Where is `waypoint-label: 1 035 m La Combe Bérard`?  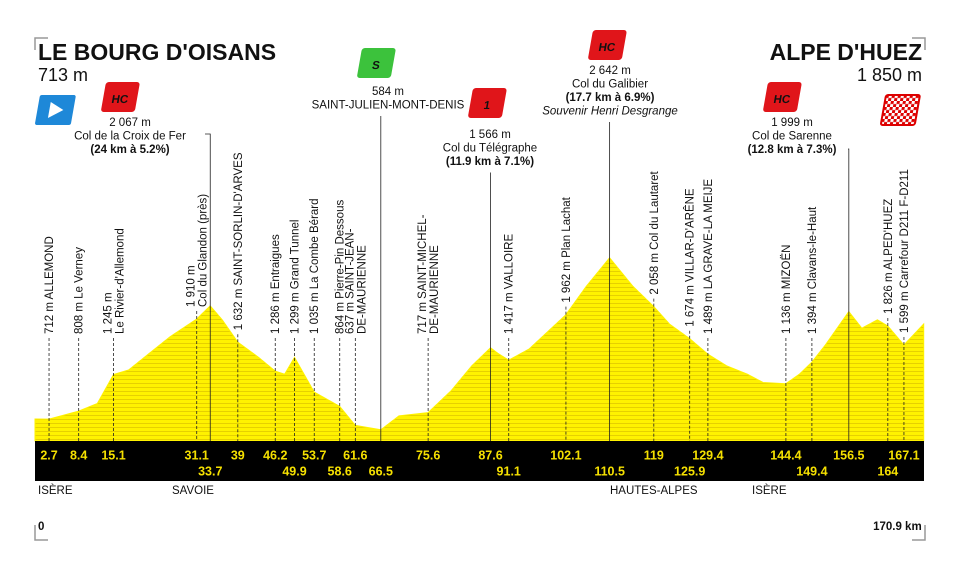
waypoint-label: 1 035 m La Combe Bérard is located at coordinates (315, 266).